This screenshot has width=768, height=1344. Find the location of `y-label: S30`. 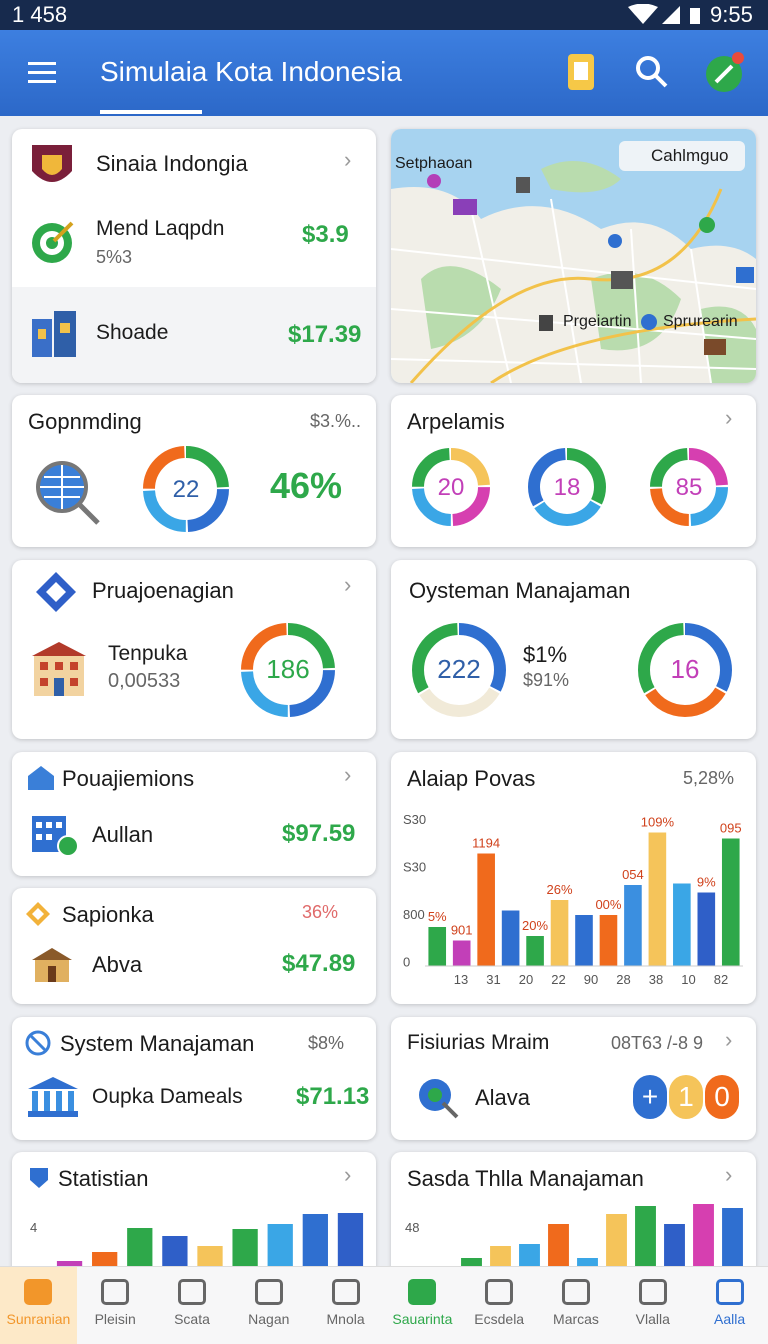

y-label: S30 is located at coordinates (414, 819).